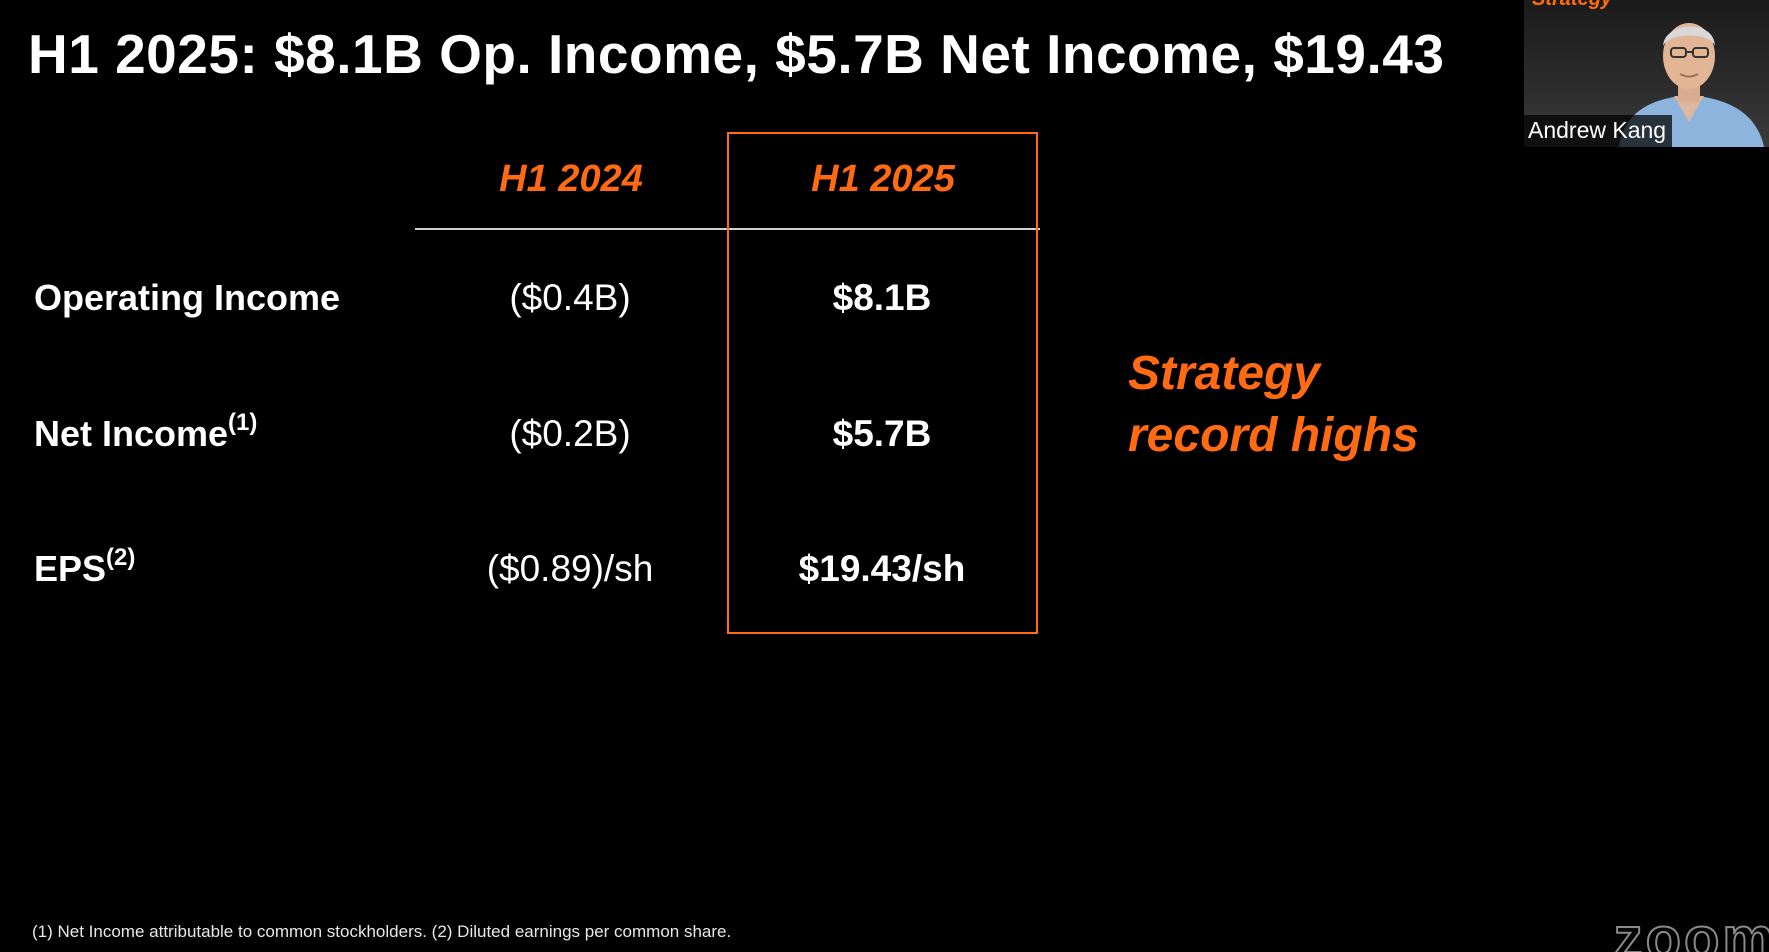  Describe the element at coordinates (571, 179) in the screenshot. I see `column-header-h1-2024: H1 2024` at that location.